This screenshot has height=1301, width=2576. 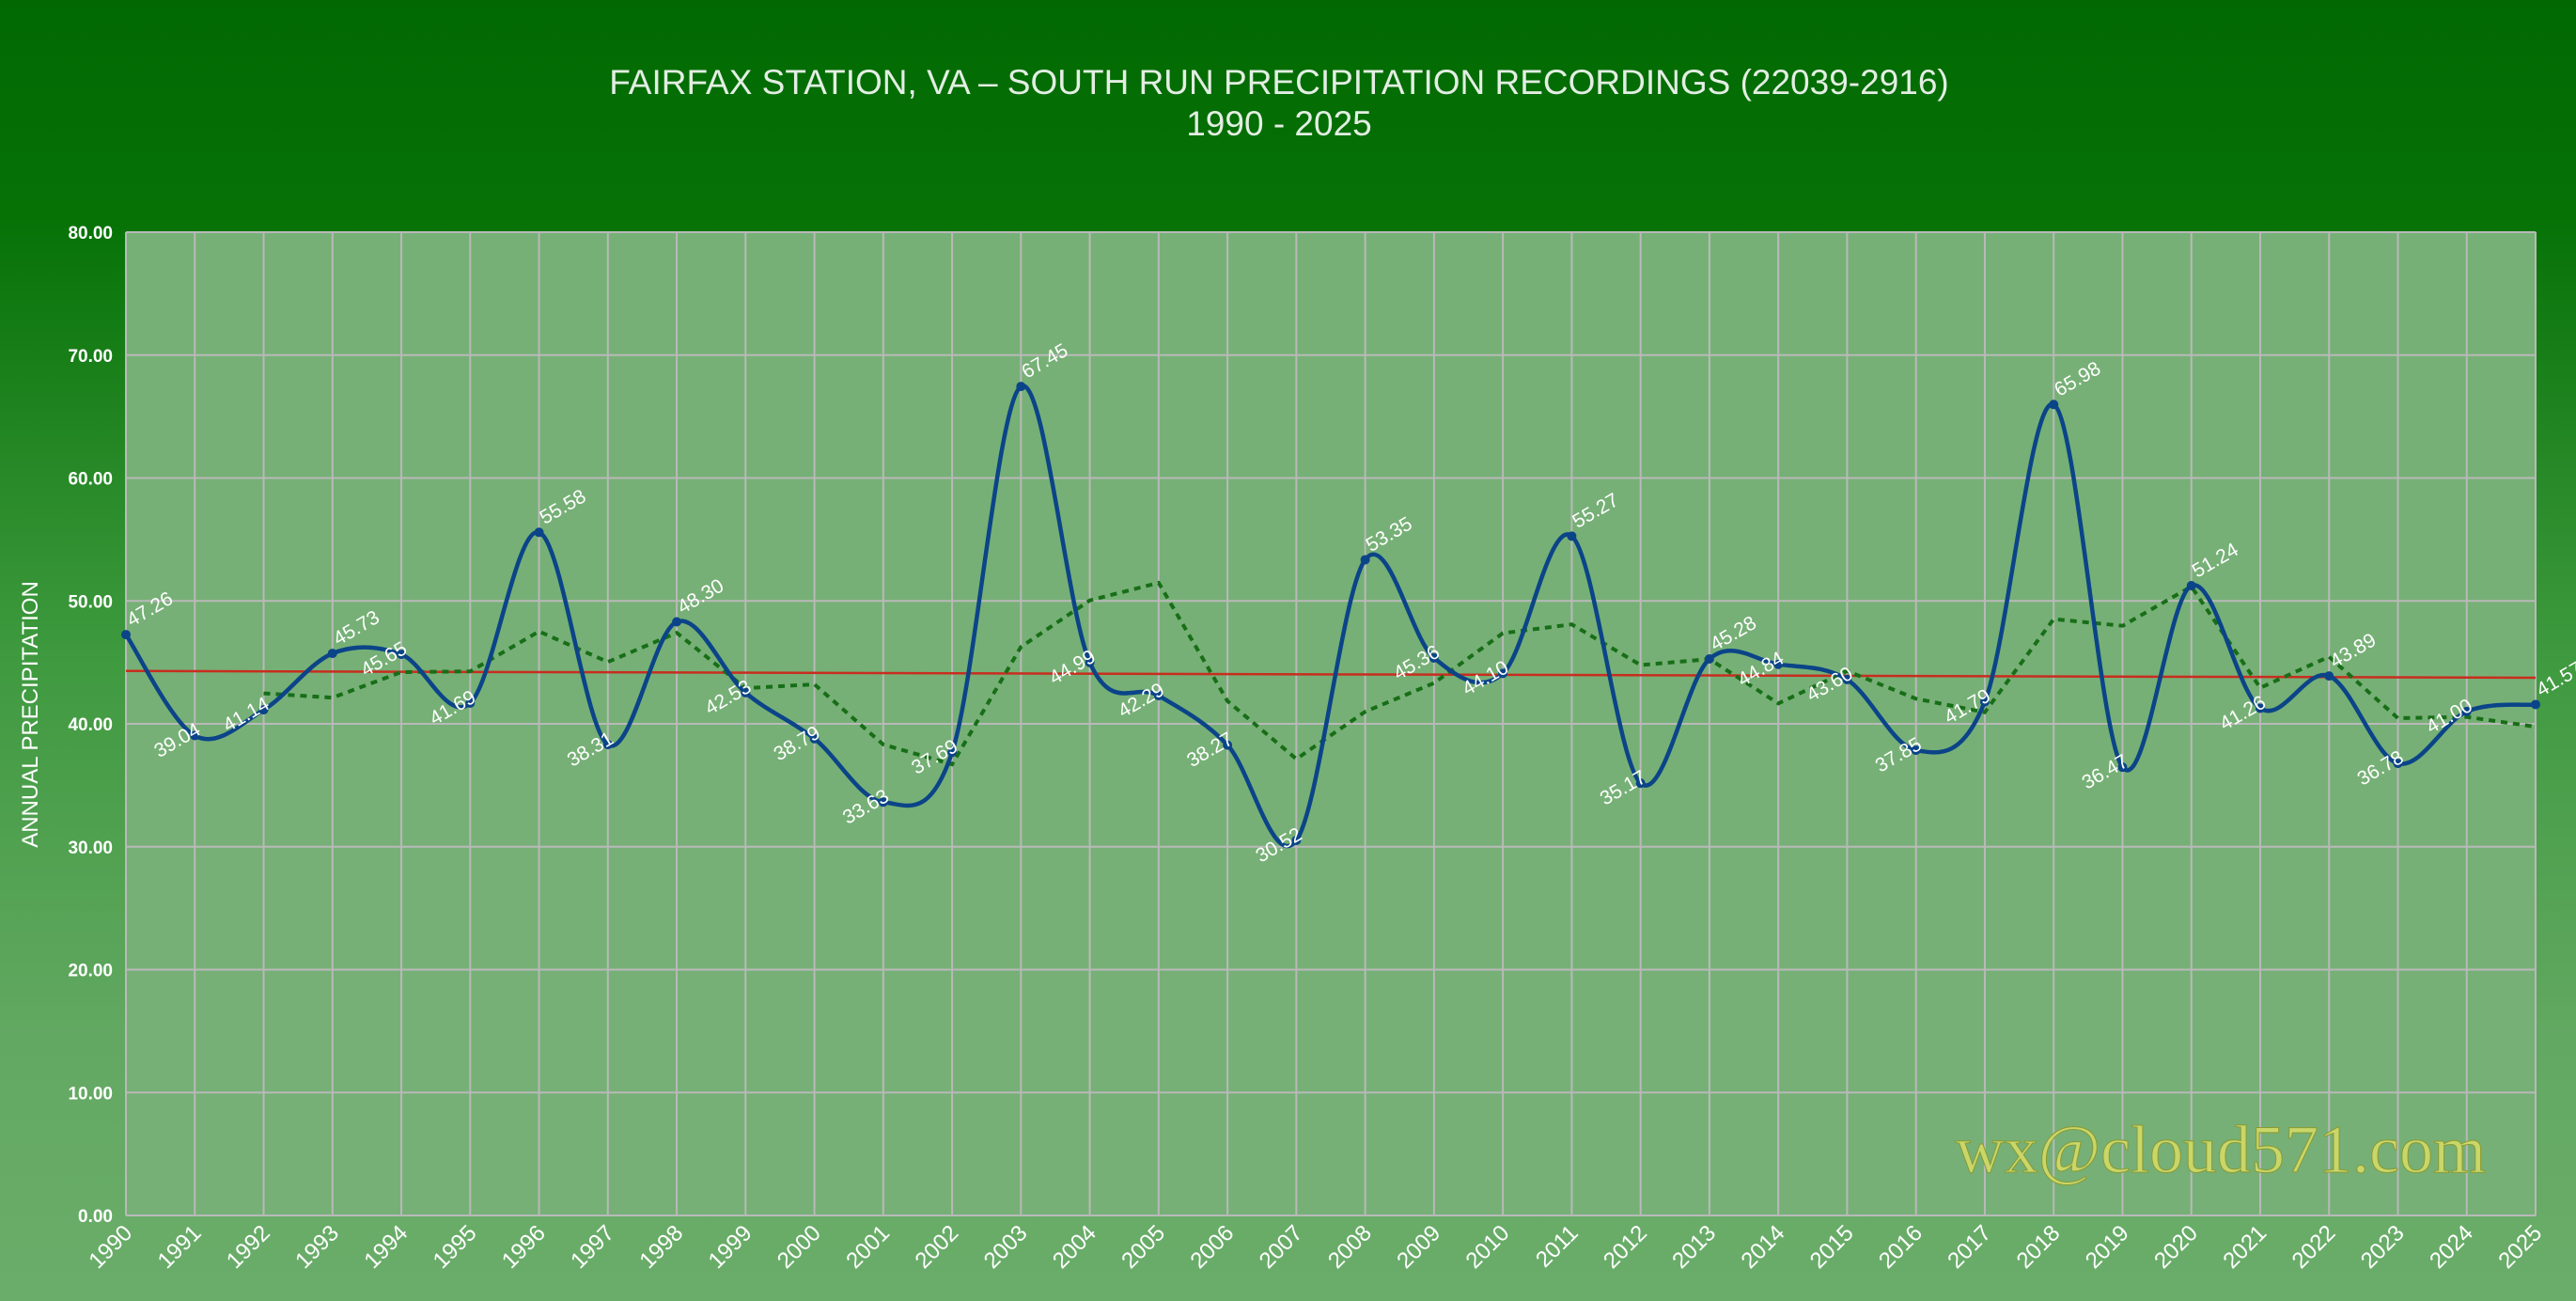 What do you see at coordinates (90, 971) in the screenshot?
I see `y-tick-label: 20.00` at bounding box center [90, 971].